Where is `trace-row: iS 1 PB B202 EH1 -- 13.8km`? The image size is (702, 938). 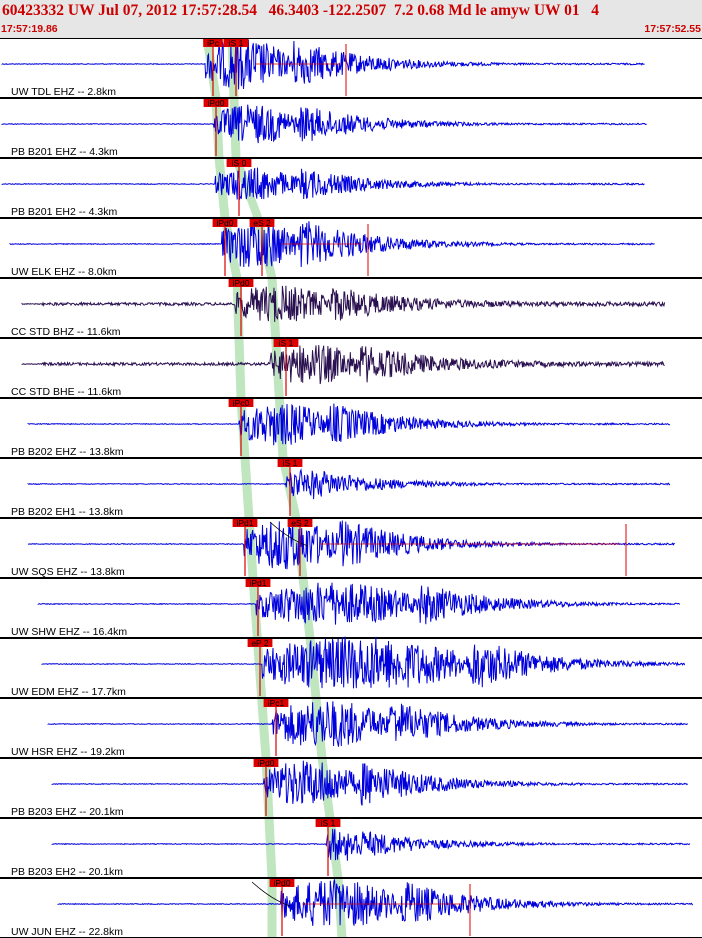
trace-row: iS 1 PB B202 EH1 -- 13.8km is located at coordinates (351, 488).